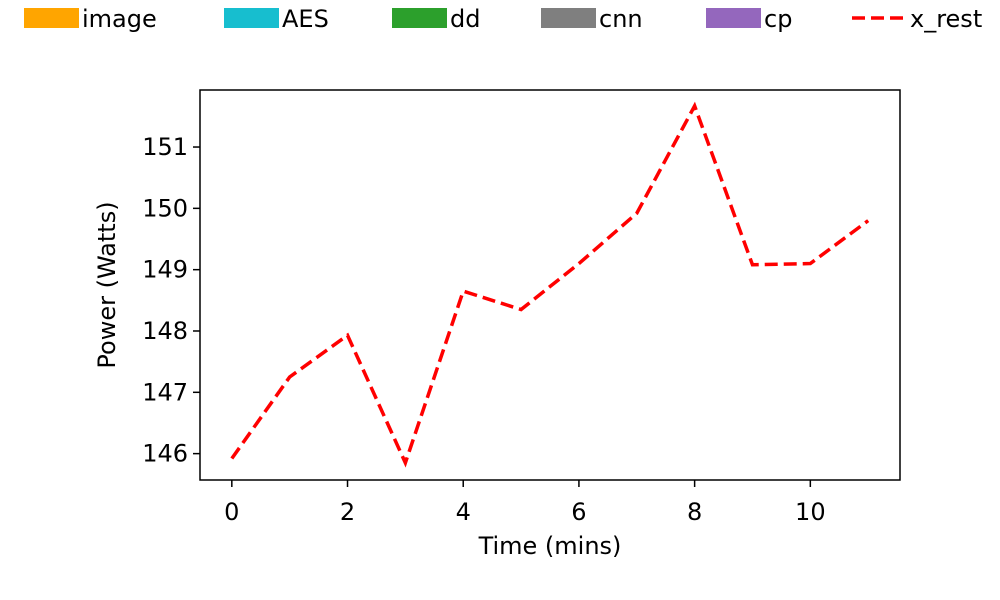 The height and width of the screenshot is (600, 1000). What do you see at coordinates (503, 19) in the screenshot?
I see `legend: image AES dd cnn cp x_rest` at bounding box center [503, 19].